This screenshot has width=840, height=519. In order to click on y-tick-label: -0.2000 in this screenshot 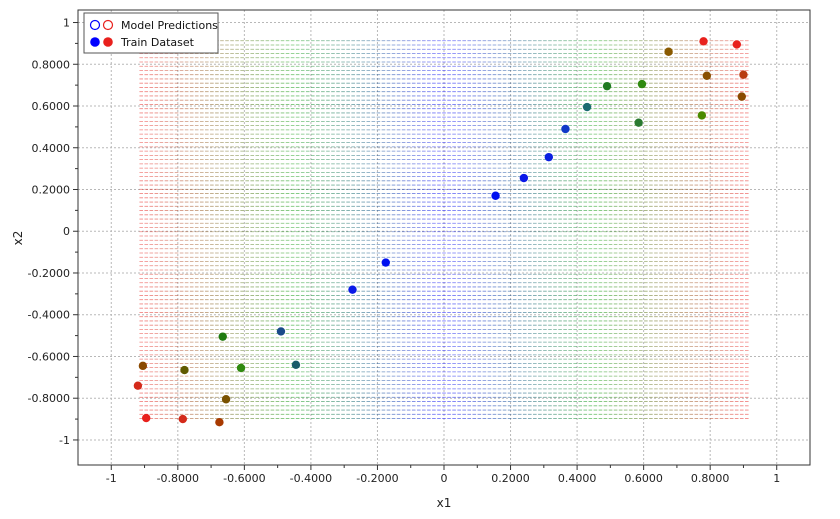, I will do `click(49, 273)`.